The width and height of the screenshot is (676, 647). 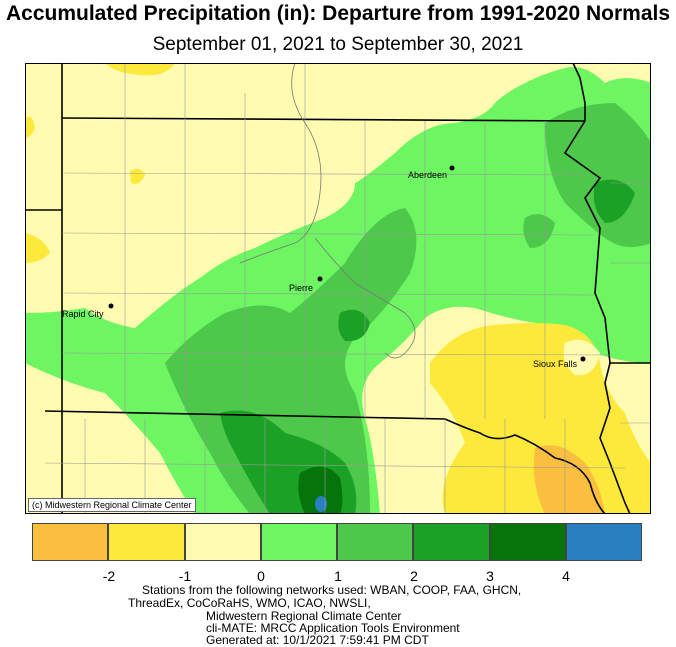 What do you see at coordinates (37, 248) in the screenshot?
I see `dry-patch-west` at bounding box center [37, 248].